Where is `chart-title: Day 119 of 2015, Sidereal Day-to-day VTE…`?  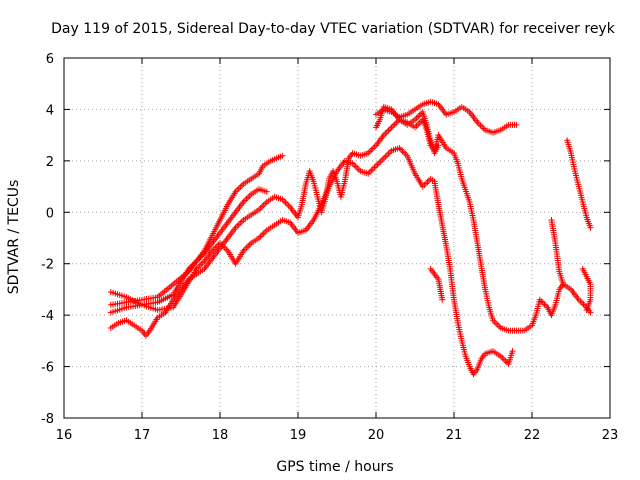 chart-title: Day 119 of 2015, Sidereal Day-to-day VTE… is located at coordinates (333, 29).